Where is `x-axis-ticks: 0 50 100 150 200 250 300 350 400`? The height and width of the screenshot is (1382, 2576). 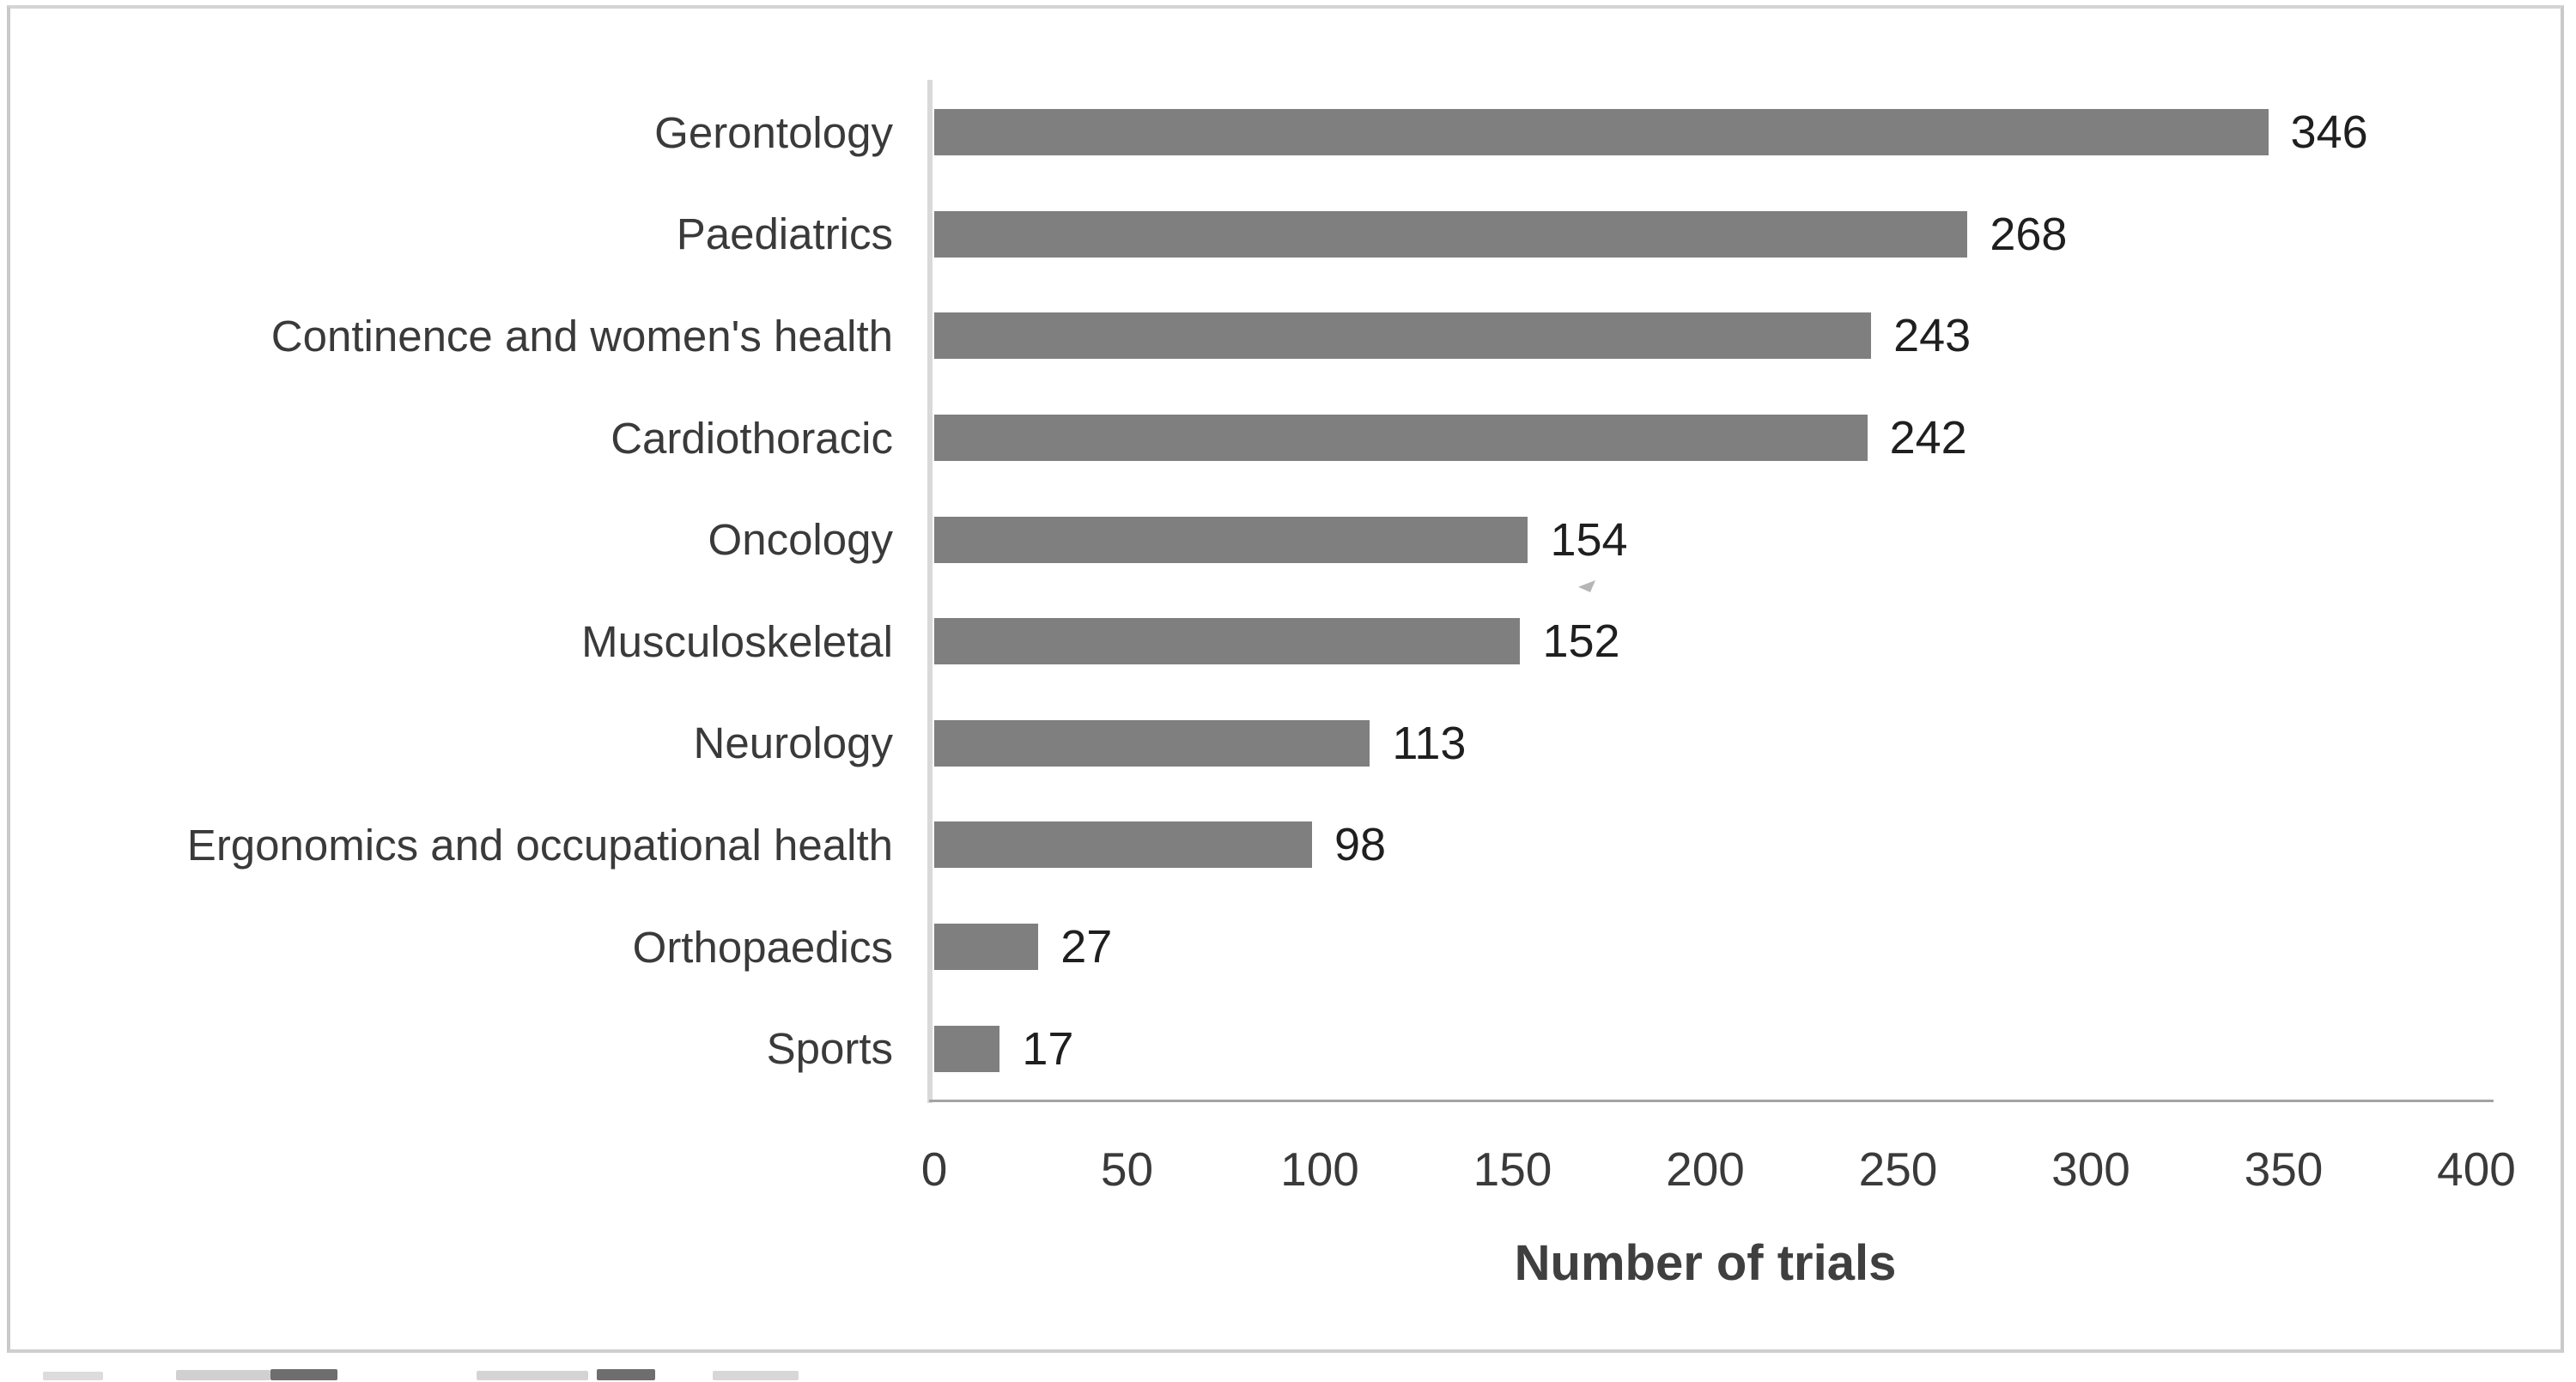
x-axis-ticks: 0 50 100 150 200 250 300 350 400 is located at coordinates (1718, 1176).